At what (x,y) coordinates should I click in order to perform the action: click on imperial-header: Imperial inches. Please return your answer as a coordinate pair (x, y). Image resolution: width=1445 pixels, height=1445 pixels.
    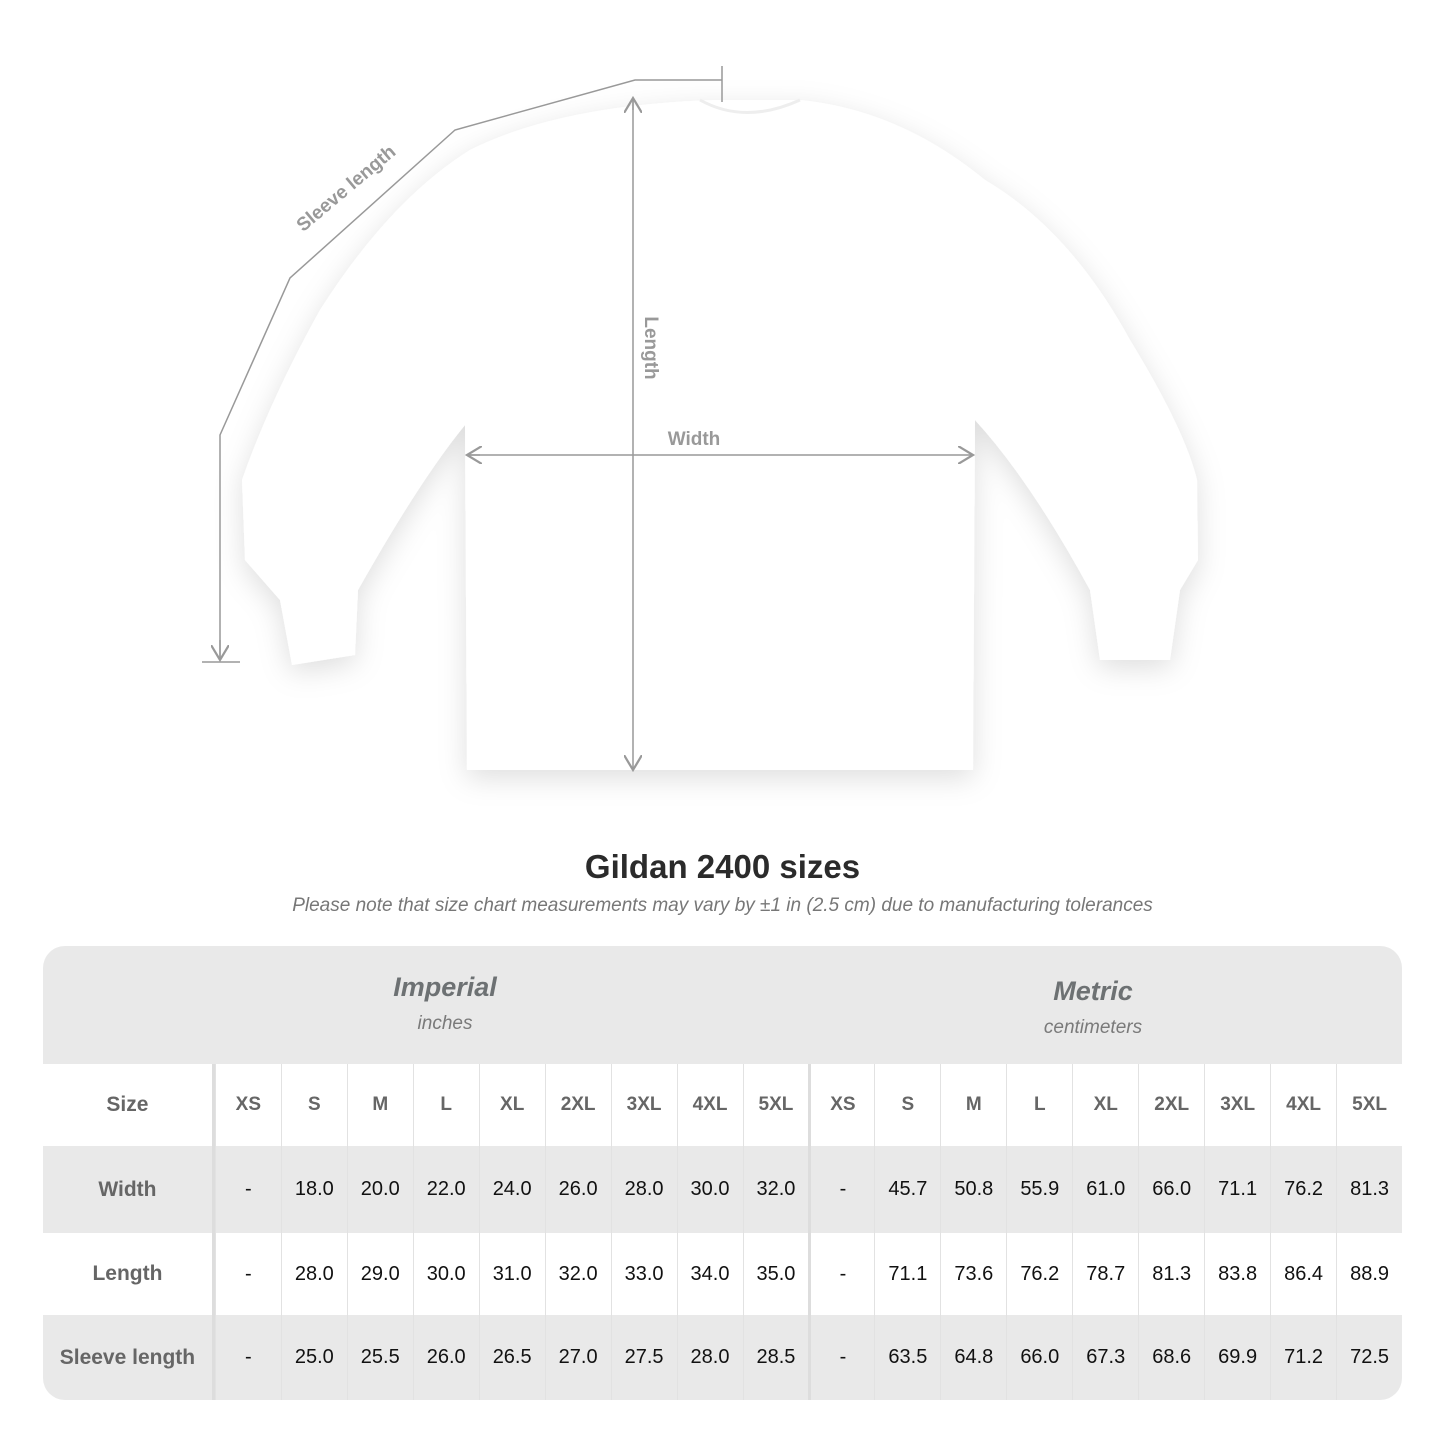
    Looking at the image, I should click on (445, 1003).